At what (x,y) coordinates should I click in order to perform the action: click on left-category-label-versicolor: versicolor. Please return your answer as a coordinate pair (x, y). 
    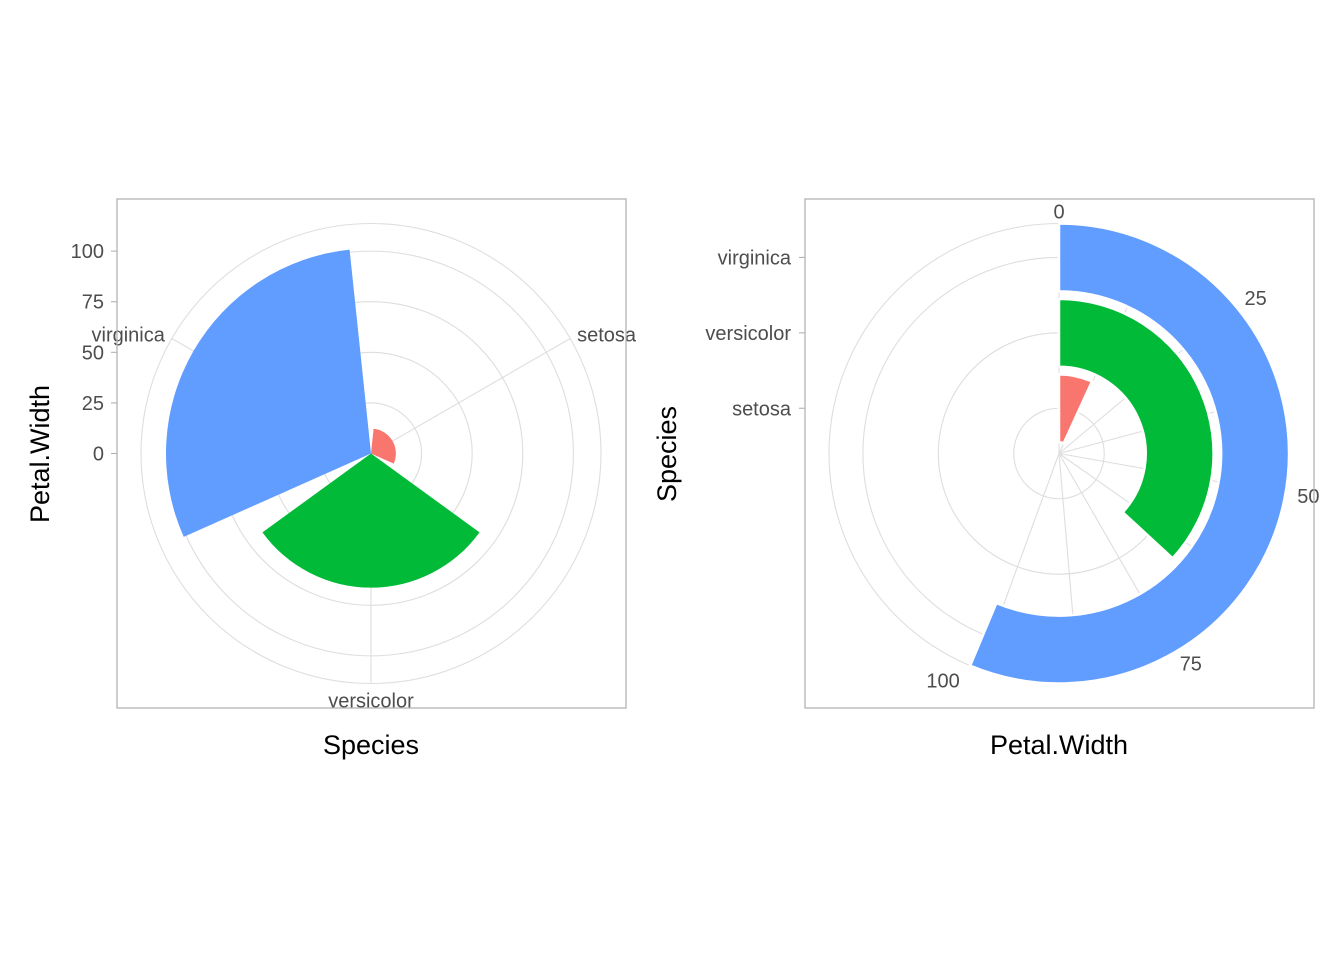
    Looking at the image, I should click on (371, 702).